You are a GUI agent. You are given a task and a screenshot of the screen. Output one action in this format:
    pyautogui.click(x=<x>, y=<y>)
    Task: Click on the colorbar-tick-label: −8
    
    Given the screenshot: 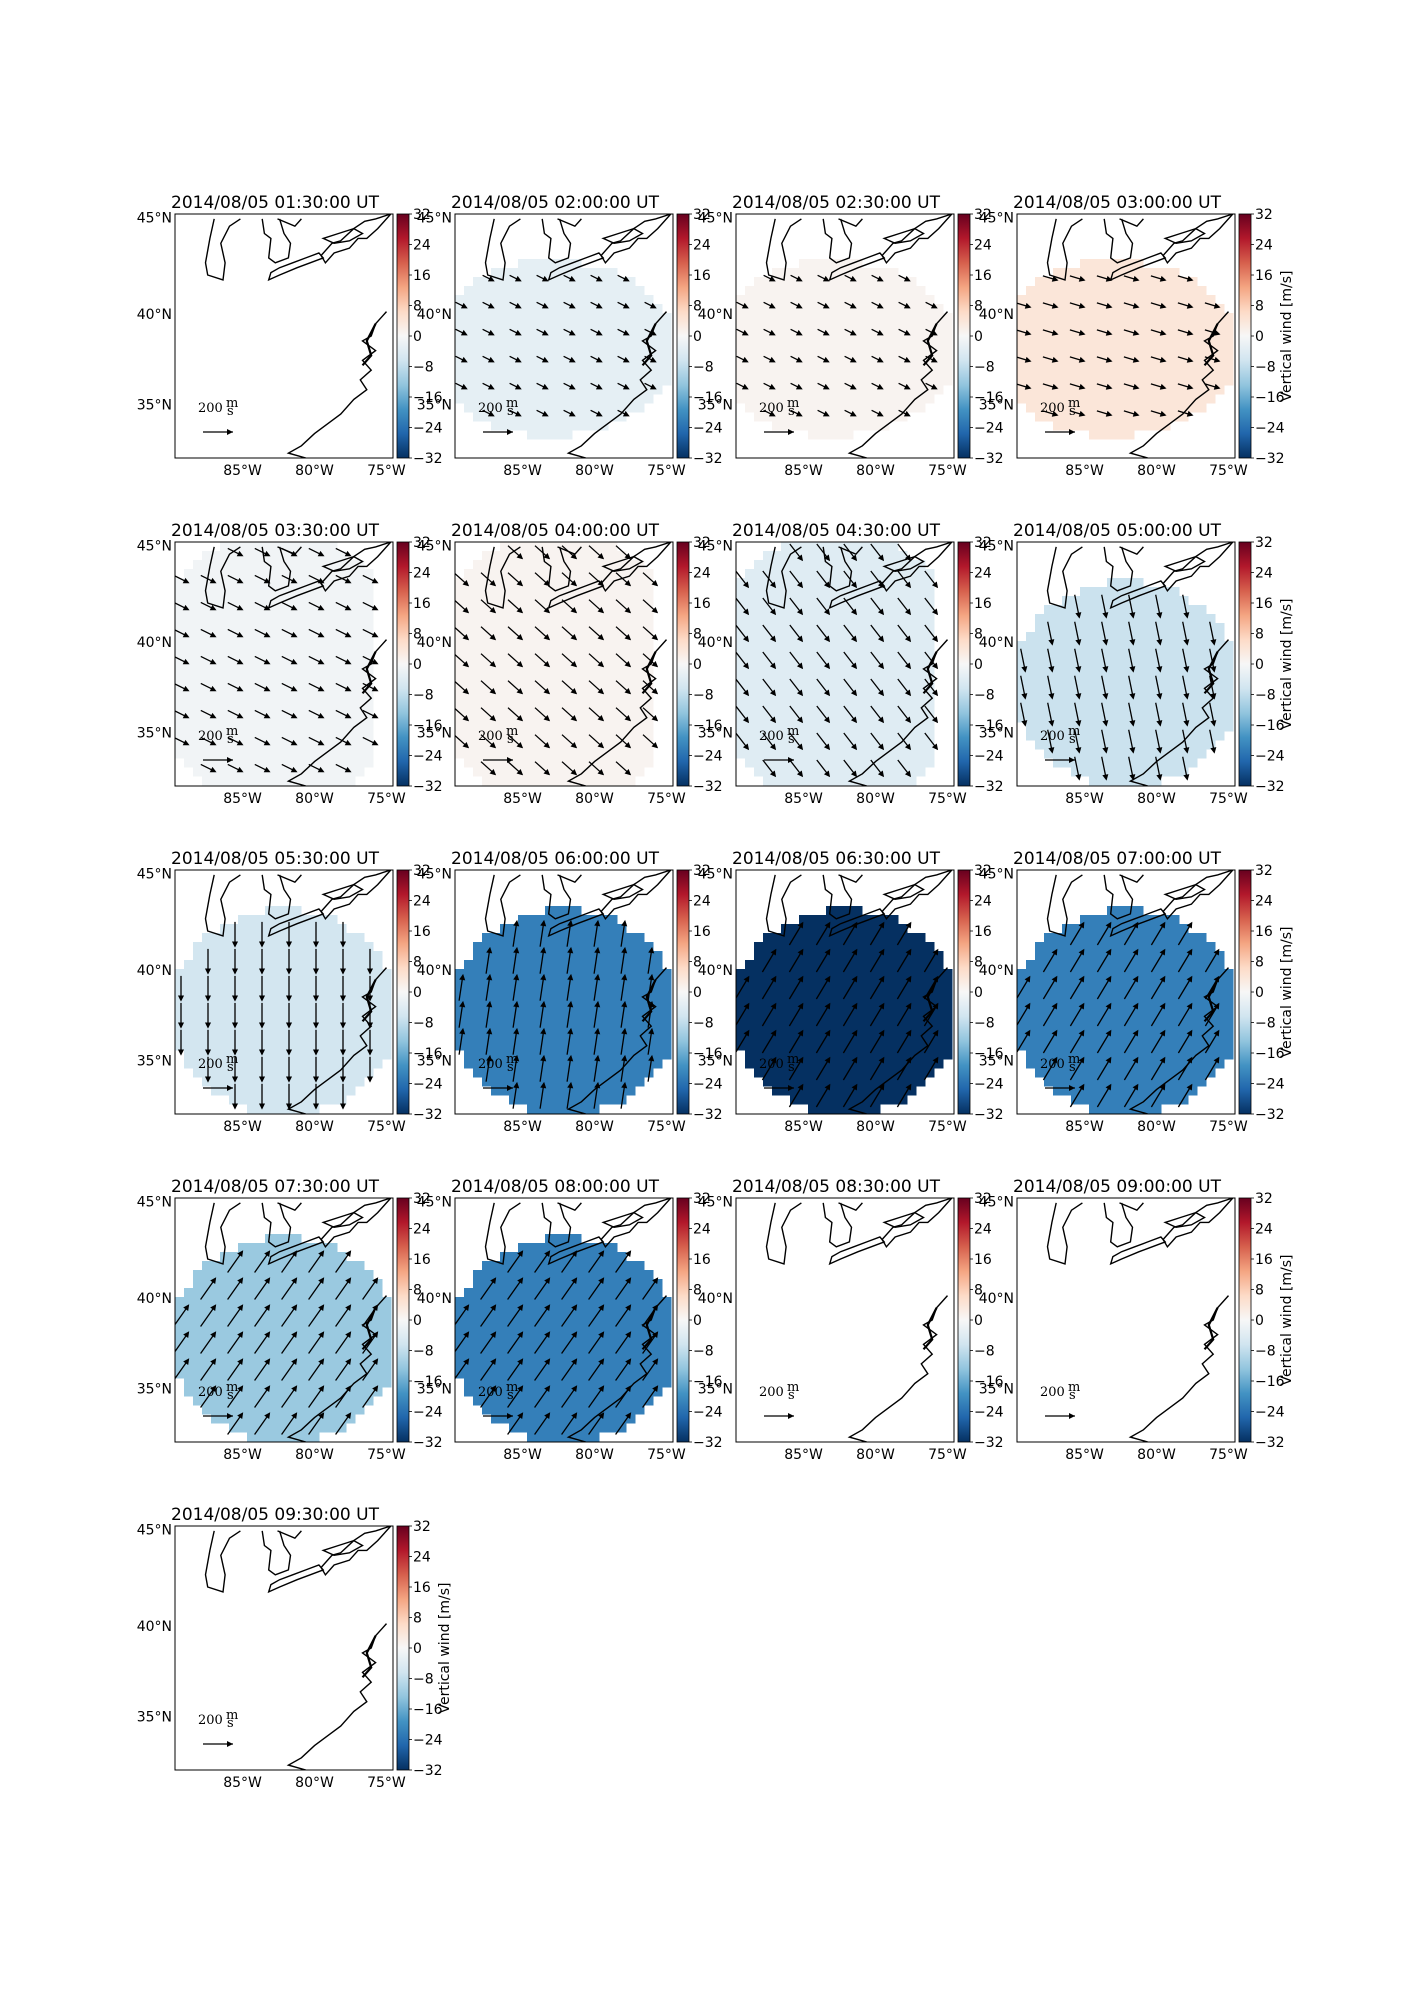 What is the action you would take?
    pyautogui.click(x=423, y=1680)
    